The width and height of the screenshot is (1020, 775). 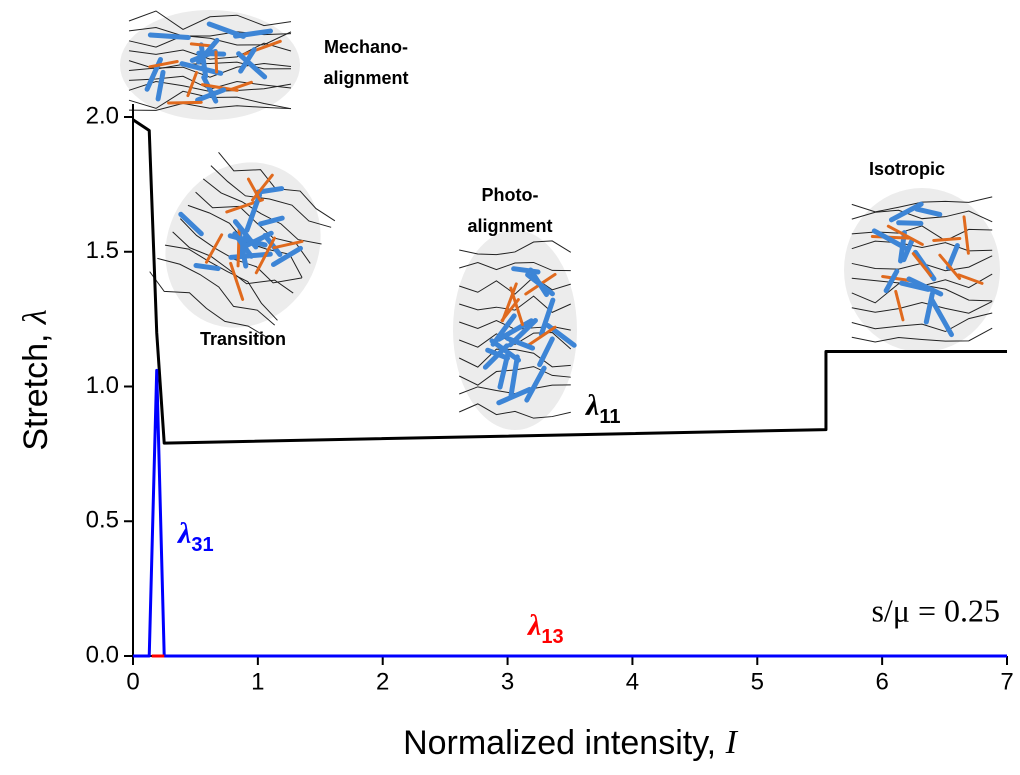 I want to click on x-tick-label: 1, so click(x=257, y=681).